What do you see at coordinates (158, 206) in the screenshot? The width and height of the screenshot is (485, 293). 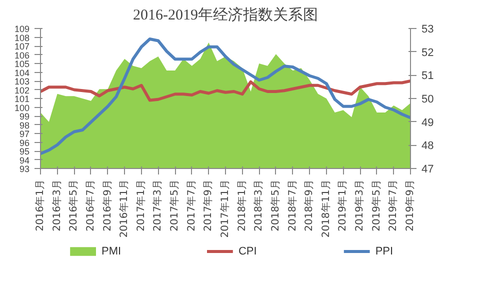 I see `x-tick-label: 2017年3月` at bounding box center [158, 206].